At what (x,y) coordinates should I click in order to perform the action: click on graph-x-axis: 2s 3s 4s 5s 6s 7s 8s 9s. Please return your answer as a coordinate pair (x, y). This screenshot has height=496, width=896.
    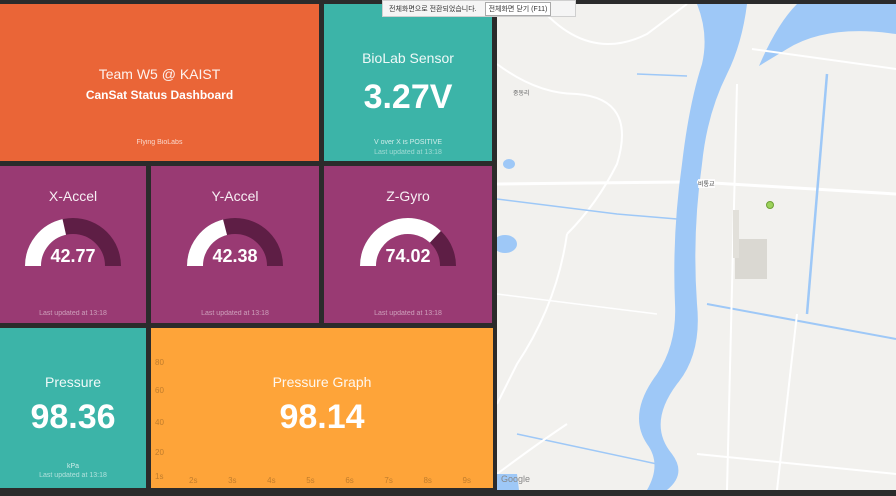
    Looking at the image, I should click on (330, 481).